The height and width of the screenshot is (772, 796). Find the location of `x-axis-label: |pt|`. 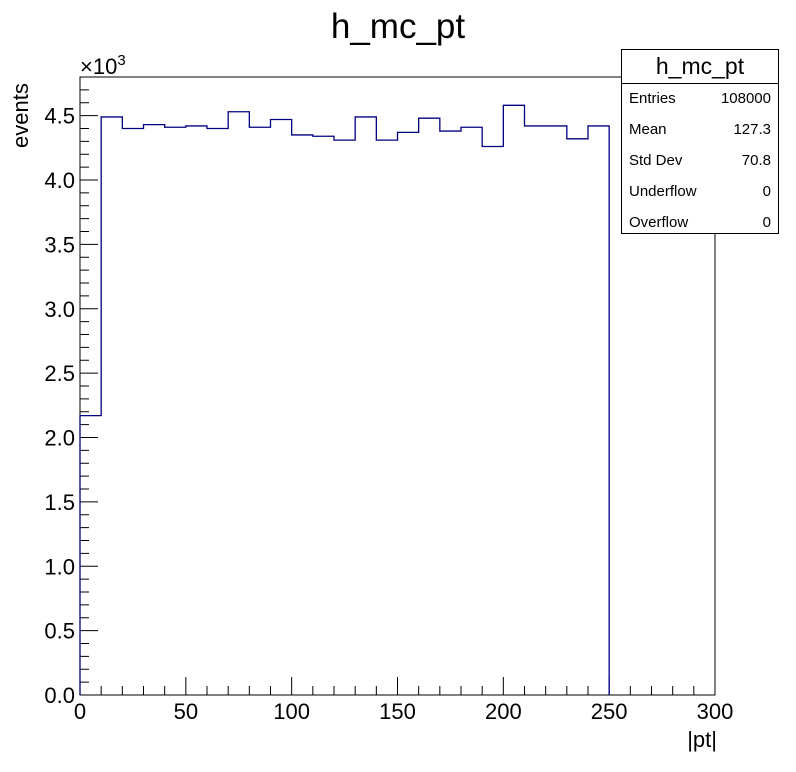

x-axis-label: |pt| is located at coordinates (702, 739).